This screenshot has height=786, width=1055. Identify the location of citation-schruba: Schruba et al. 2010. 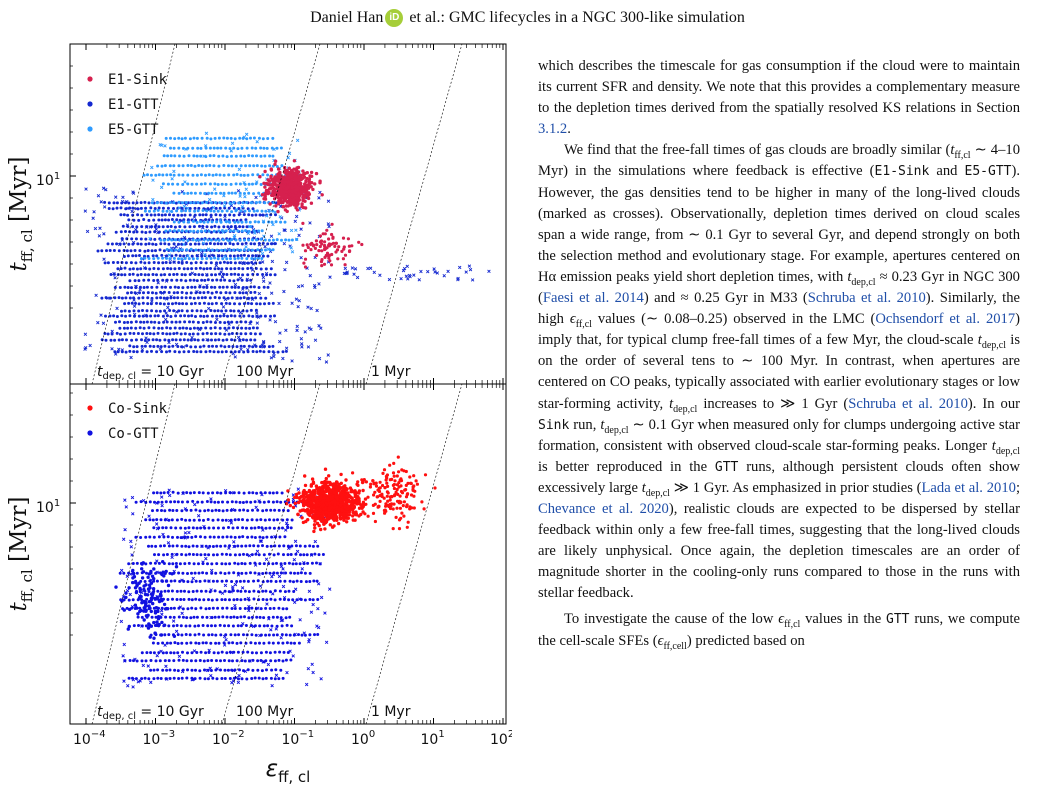
(866, 298).